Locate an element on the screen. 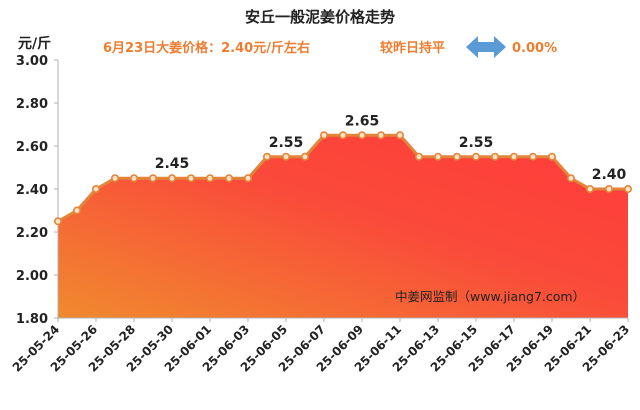 The image size is (640, 410). compare-text: 较昨日持平 is located at coordinates (412, 48).